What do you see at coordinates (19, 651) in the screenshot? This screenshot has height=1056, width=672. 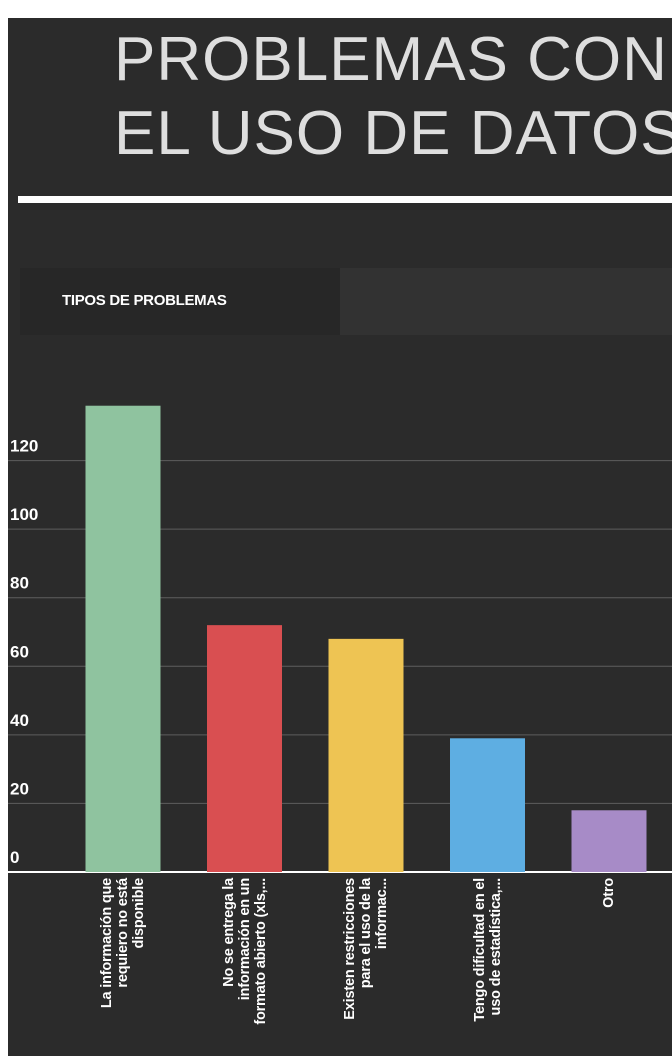 I see `y-tick-label: 60` at bounding box center [19, 651].